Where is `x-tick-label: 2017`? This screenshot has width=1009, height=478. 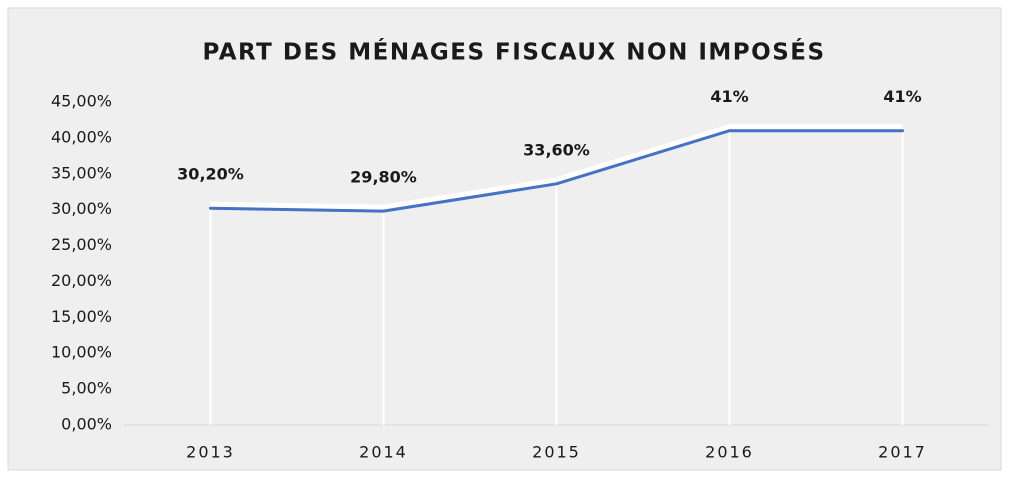
x-tick-label: 2017 is located at coordinates (902, 452).